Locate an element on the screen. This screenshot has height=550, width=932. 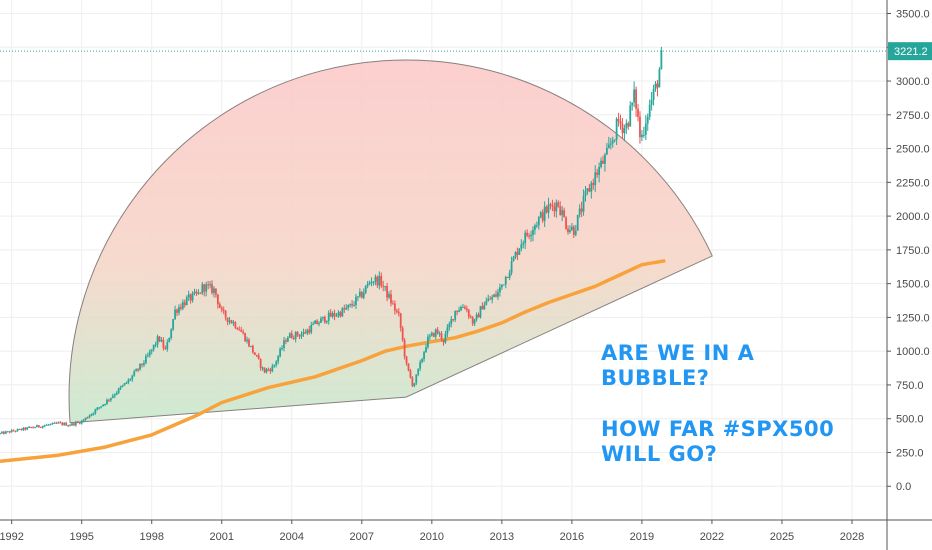
y-tick-label: 2750.0 is located at coordinates (913, 116).